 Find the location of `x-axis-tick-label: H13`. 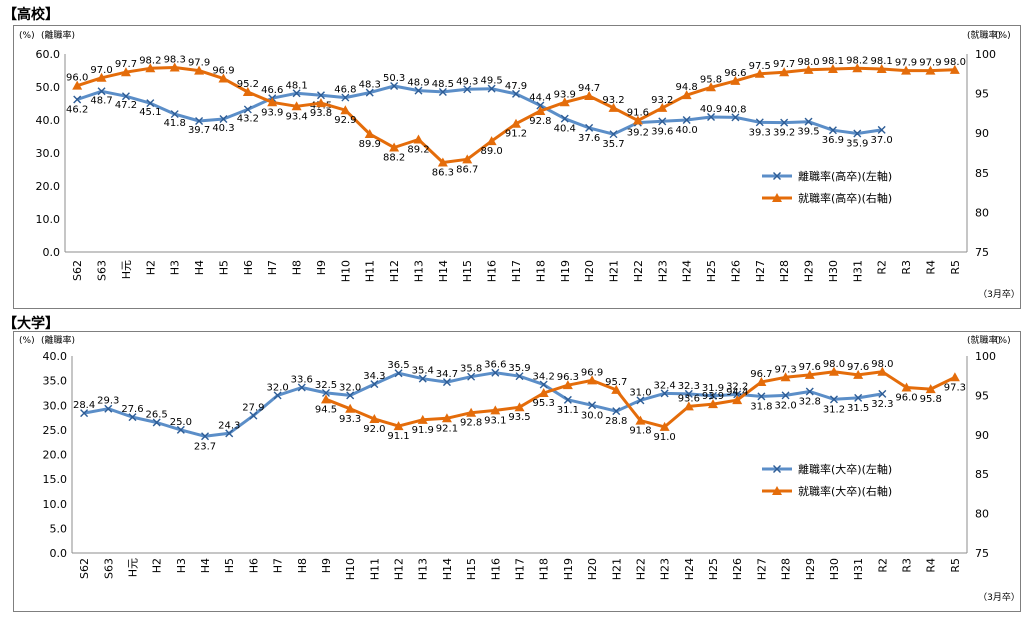

x-axis-tick-label: H13 is located at coordinates (418, 271).